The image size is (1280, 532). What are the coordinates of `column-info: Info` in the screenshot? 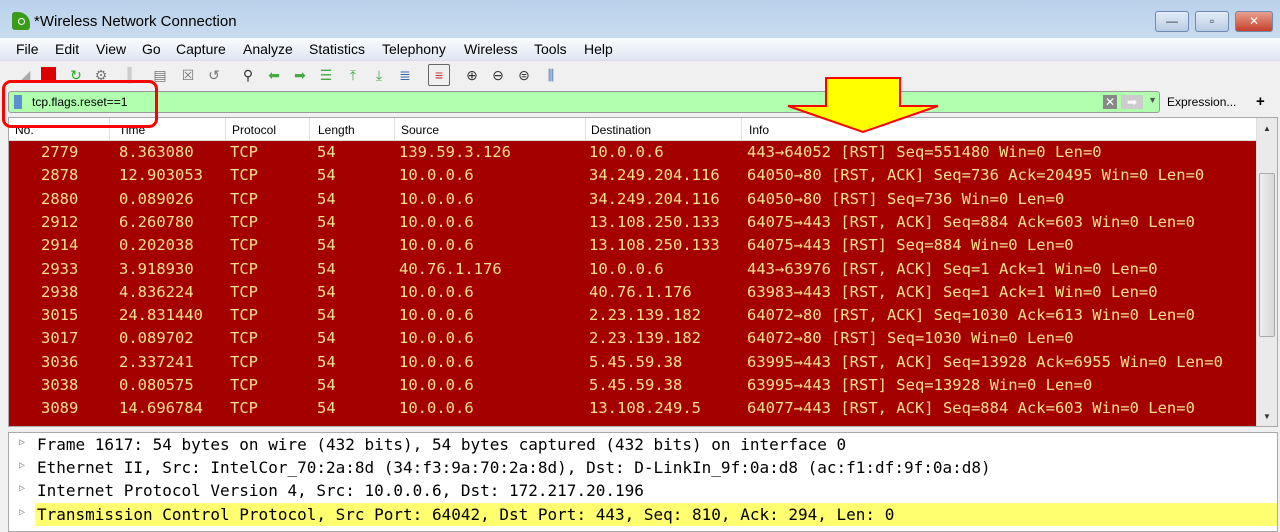 It's located at (759, 130).